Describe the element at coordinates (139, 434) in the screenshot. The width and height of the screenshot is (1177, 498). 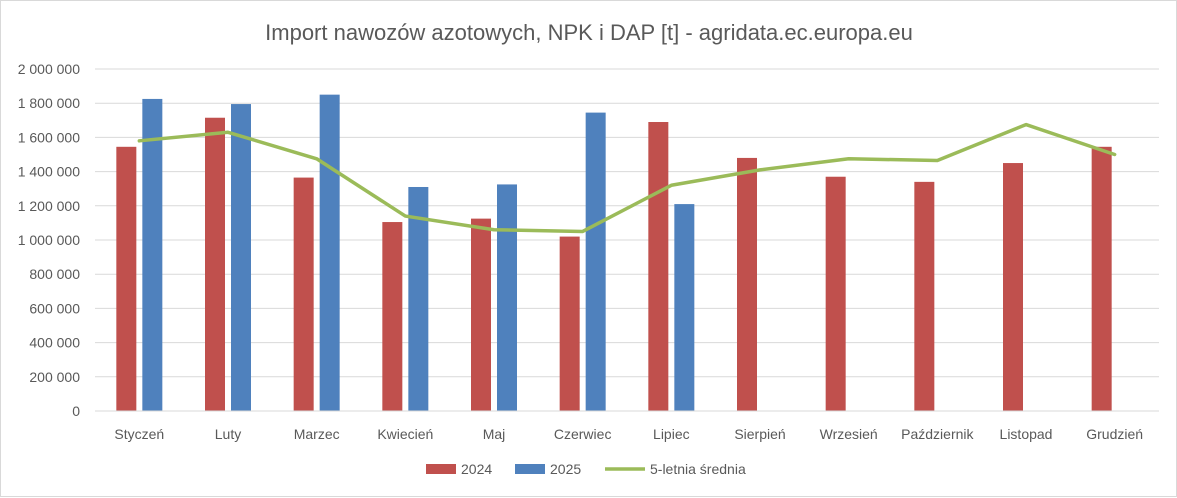
I see `x-tick-label: Styczeń` at that location.